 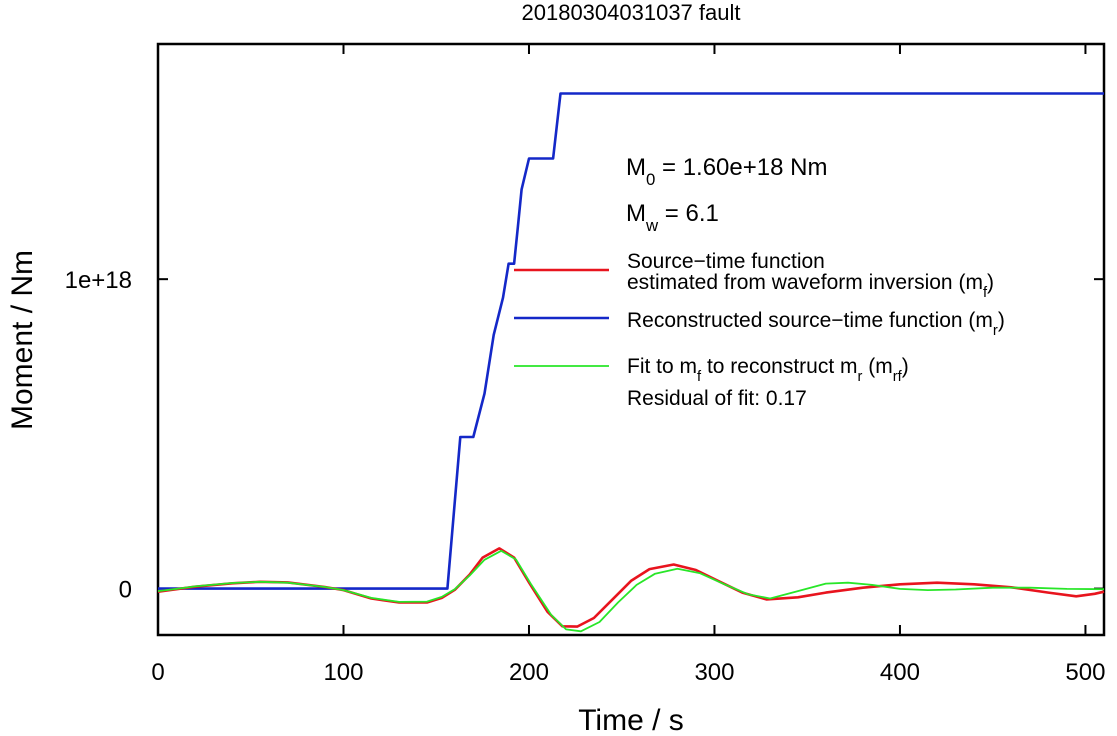 What do you see at coordinates (672, 217) in the screenshot?
I see `moment-magnitude-label: Mw = 6.1` at bounding box center [672, 217].